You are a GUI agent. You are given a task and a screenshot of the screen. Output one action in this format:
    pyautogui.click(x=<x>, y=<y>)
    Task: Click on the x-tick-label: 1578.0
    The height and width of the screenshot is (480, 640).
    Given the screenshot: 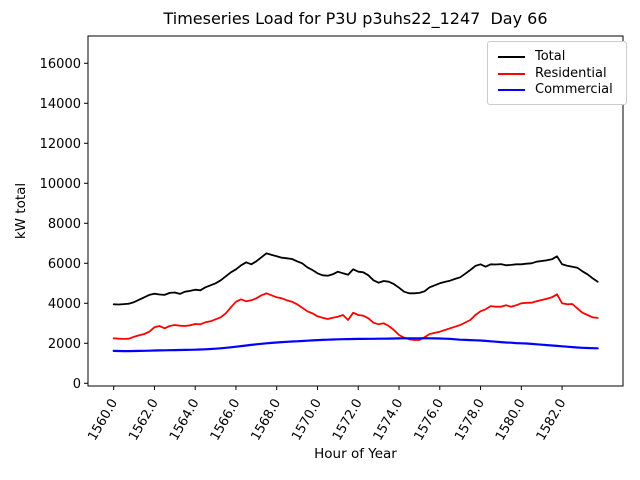 What is the action you would take?
    pyautogui.click(x=470, y=419)
    